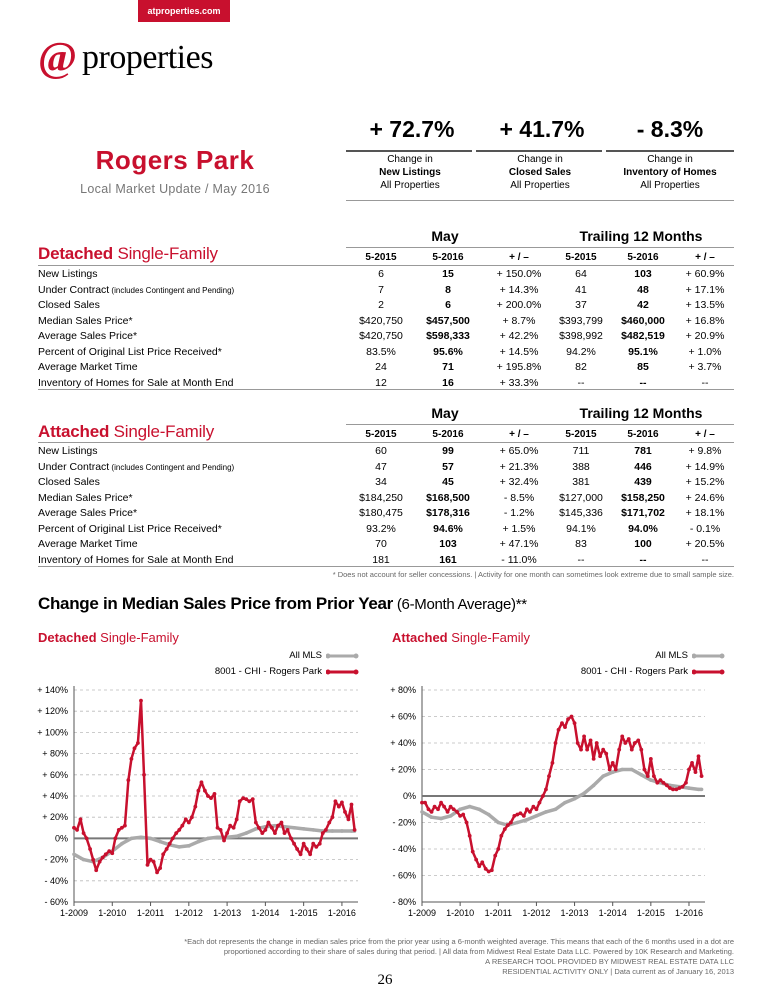 The width and height of the screenshot is (772, 1000). What do you see at coordinates (519, 528) in the screenshot?
I see `table-cell: + 1.5%` at bounding box center [519, 528].